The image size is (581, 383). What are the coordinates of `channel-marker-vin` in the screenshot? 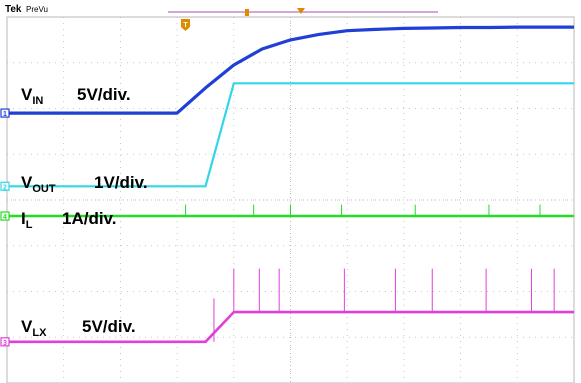 It's located at (5, 113).